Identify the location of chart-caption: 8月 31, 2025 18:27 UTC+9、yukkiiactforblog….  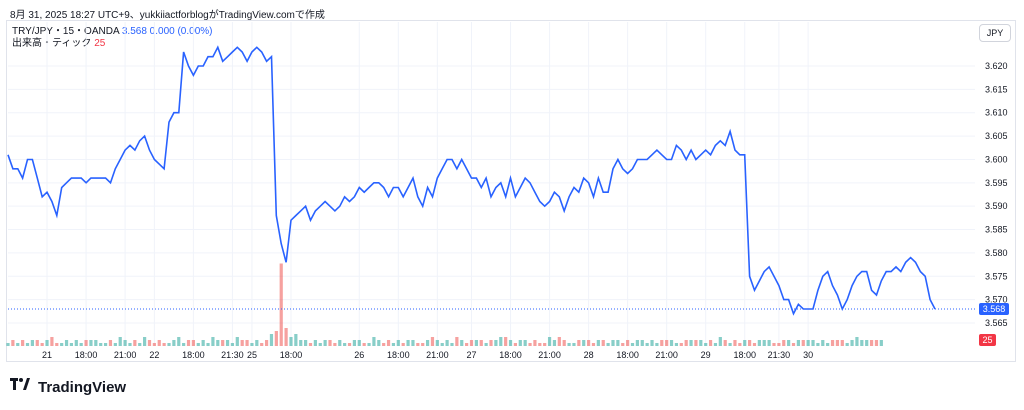
(167, 15).